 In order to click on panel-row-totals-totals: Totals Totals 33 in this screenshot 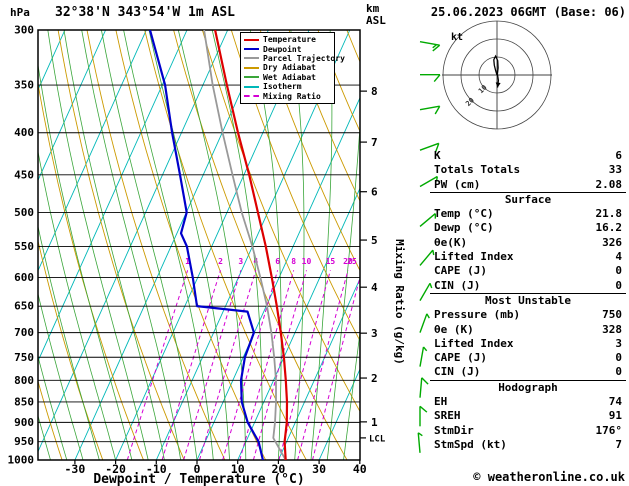, I will do `click(528, 170)`.